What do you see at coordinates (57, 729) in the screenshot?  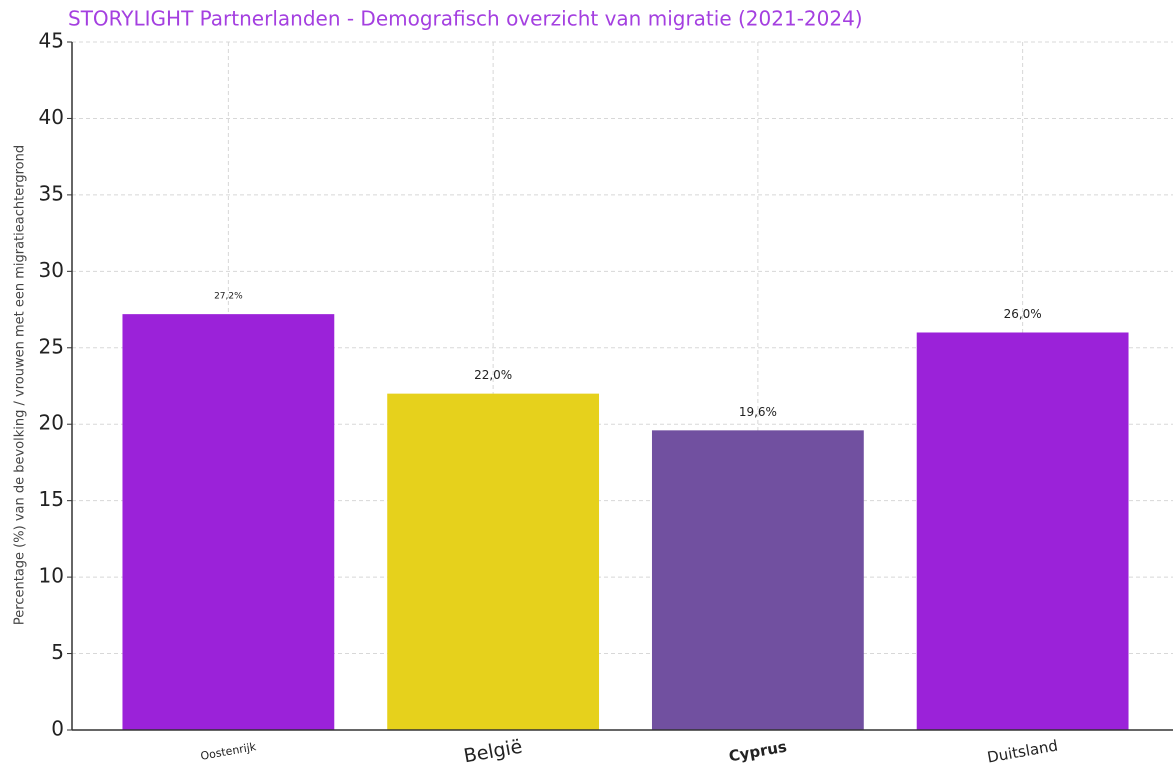 I see `y-tick-label: 0` at bounding box center [57, 729].